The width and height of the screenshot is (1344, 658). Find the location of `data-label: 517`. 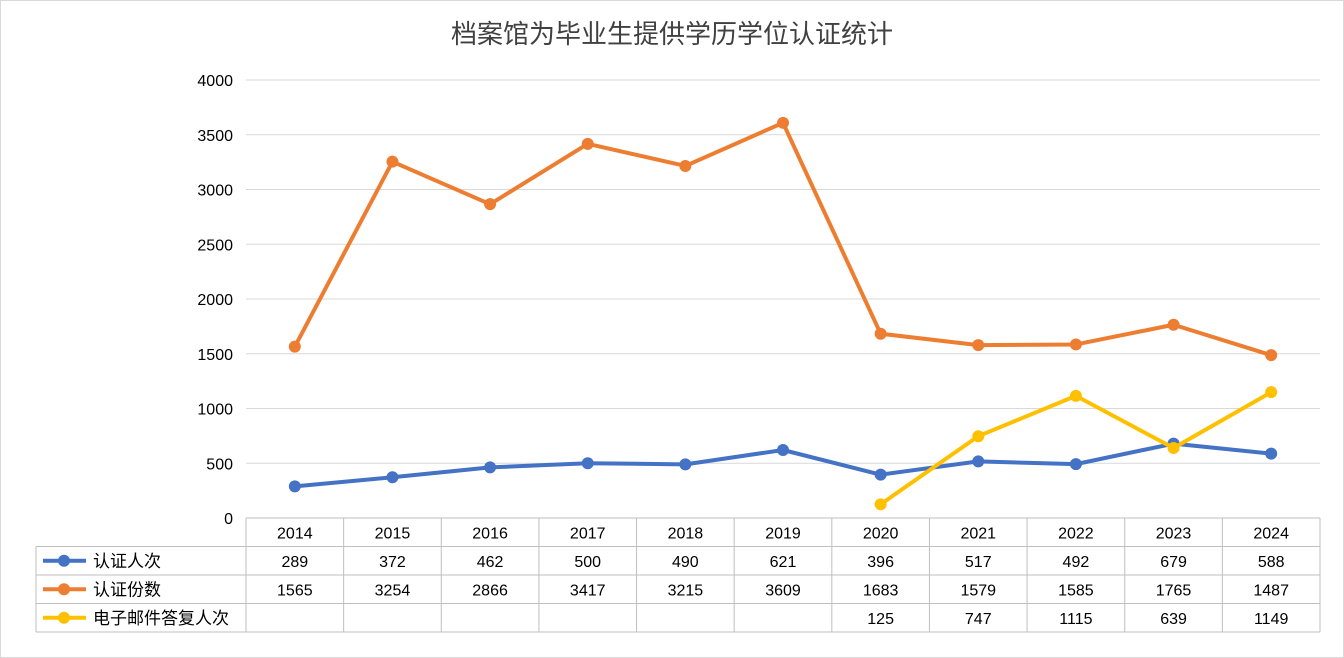

data-label: 517 is located at coordinates (978, 562).